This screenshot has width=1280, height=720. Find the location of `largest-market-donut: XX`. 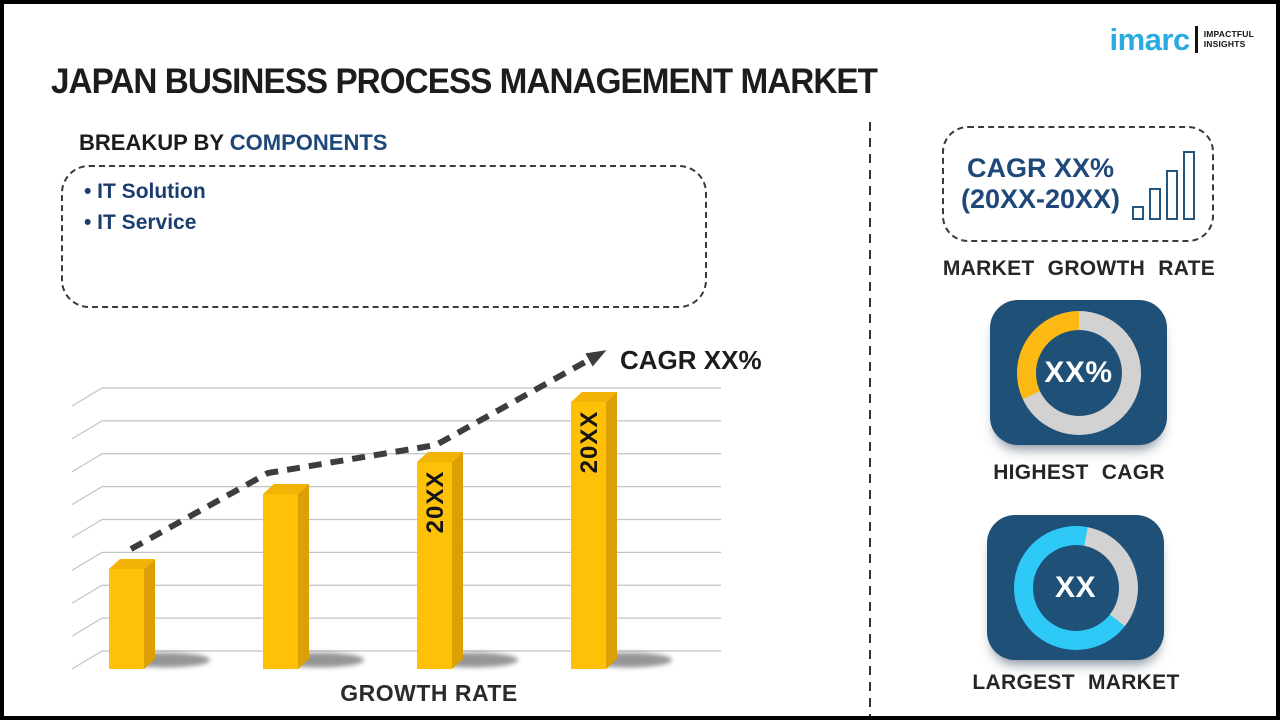

largest-market-donut: XX is located at coordinates (1075, 587).